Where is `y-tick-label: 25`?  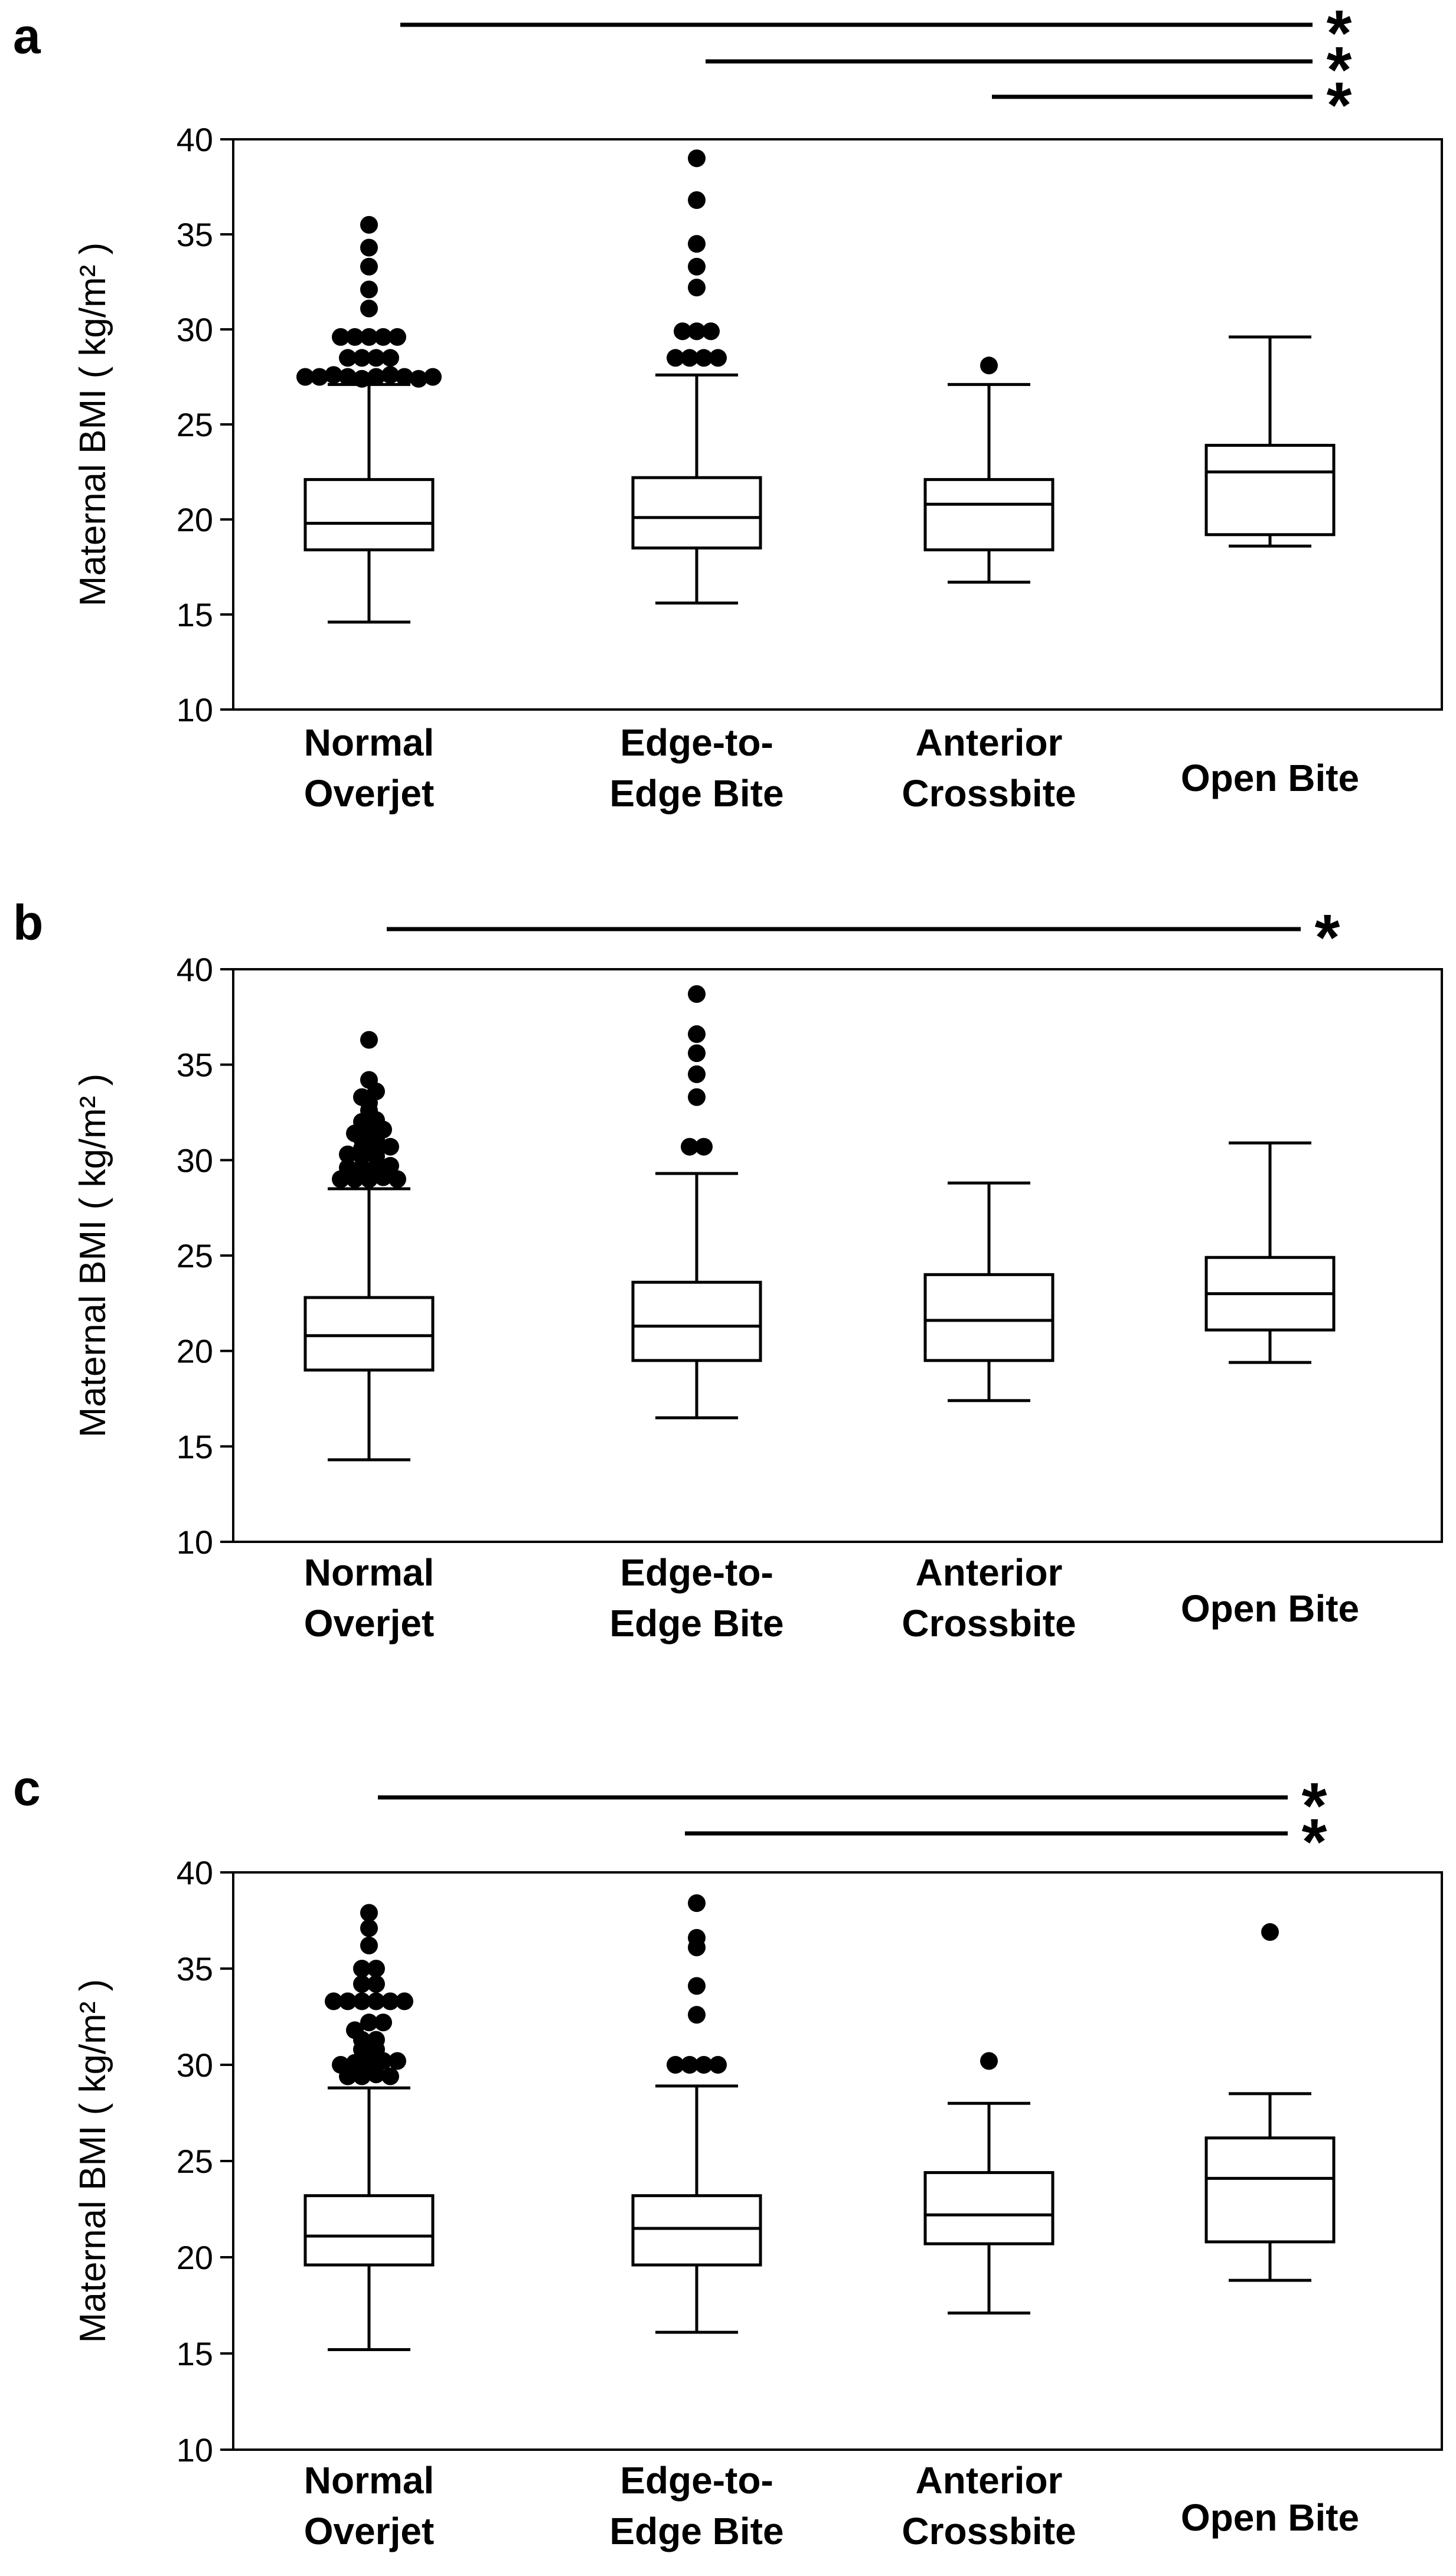
y-tick-label: 25 is located at coordinates (195, 2161).